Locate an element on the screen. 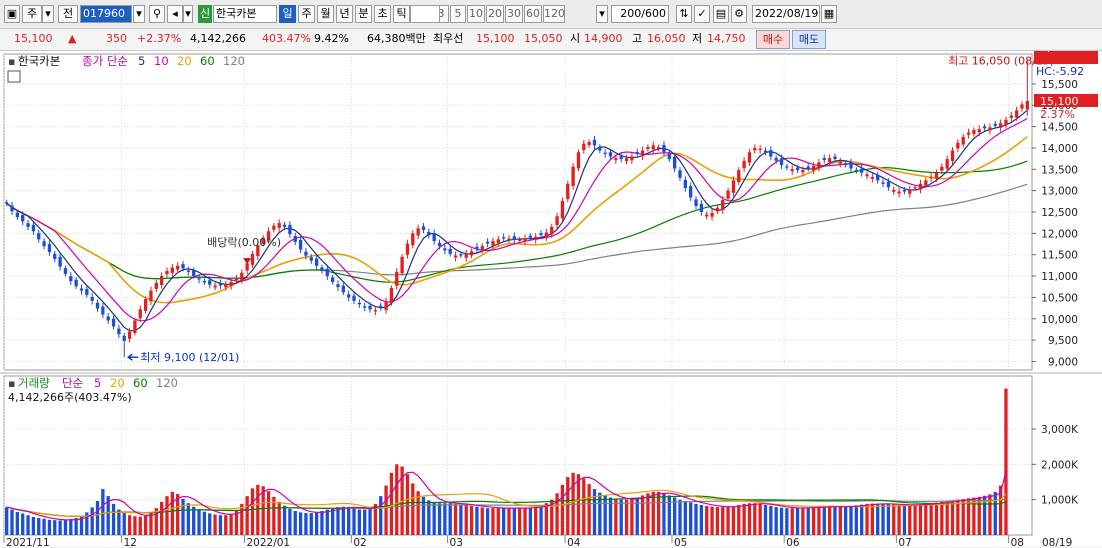 The height and width of the screenshot is (548, 1102). sell-button: 매도 is located at coordinates (809, 39).